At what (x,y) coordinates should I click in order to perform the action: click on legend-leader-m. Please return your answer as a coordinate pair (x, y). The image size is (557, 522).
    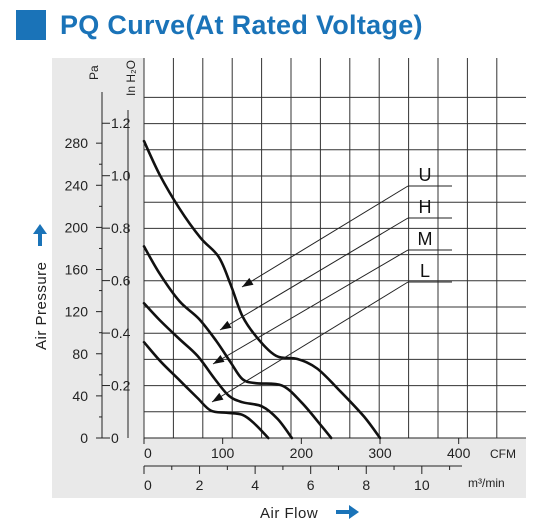
    Looking at the image, I should click on (310, 307).